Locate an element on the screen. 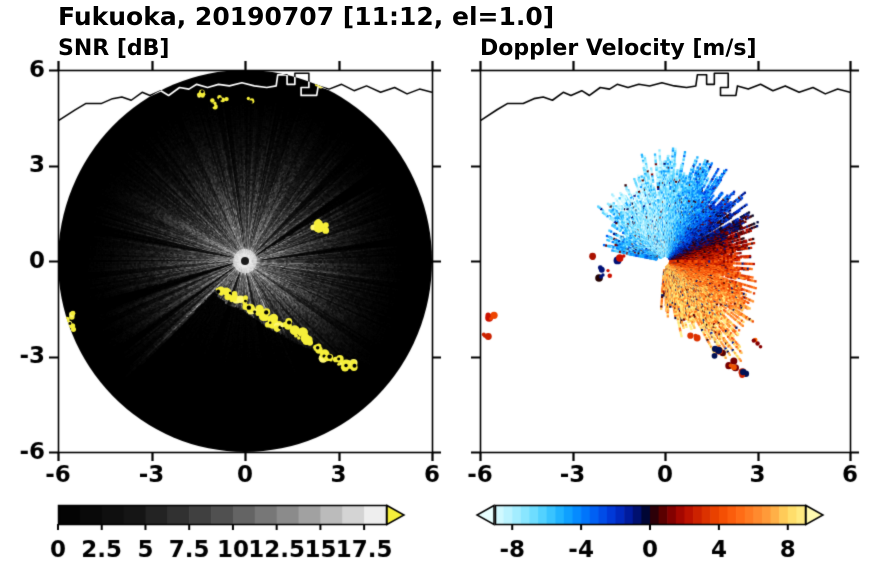 This screenshot has width=870, height=570. snr-panel-title: SNR [dB] is located at coordinates (114, 48).